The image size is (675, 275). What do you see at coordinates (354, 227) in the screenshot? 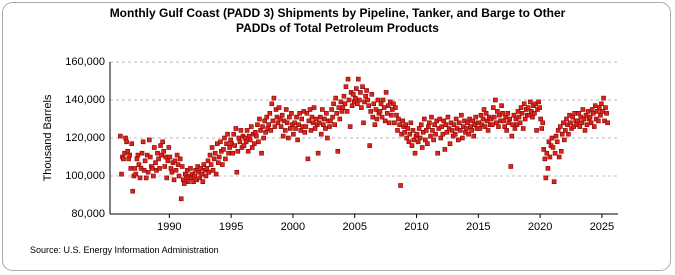
I see `x-tick-label: 2005` at bounding box center [354, 227].